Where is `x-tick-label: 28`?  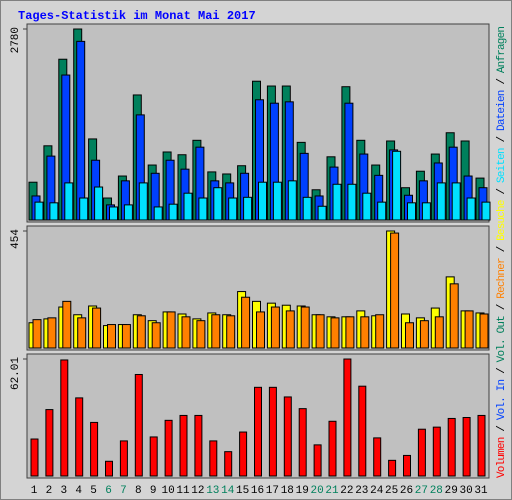 x-tick-label: 28 is located at coordinates (436, 491).